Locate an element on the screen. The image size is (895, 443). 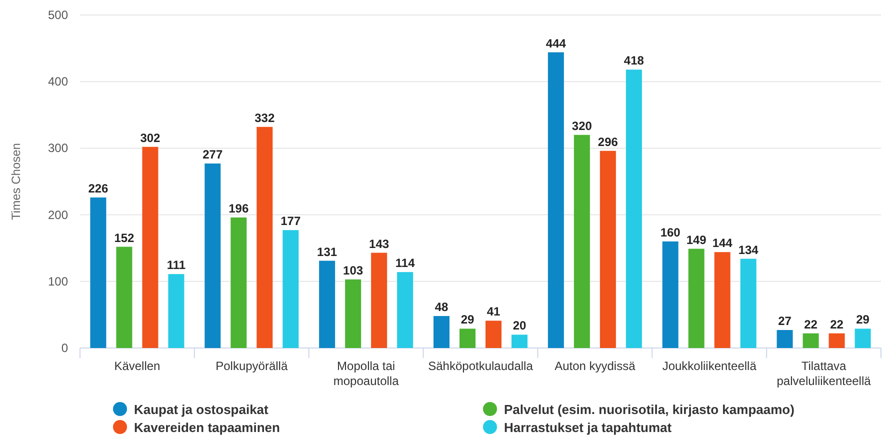
data-label: 111 is located at coordinates (176, 265).